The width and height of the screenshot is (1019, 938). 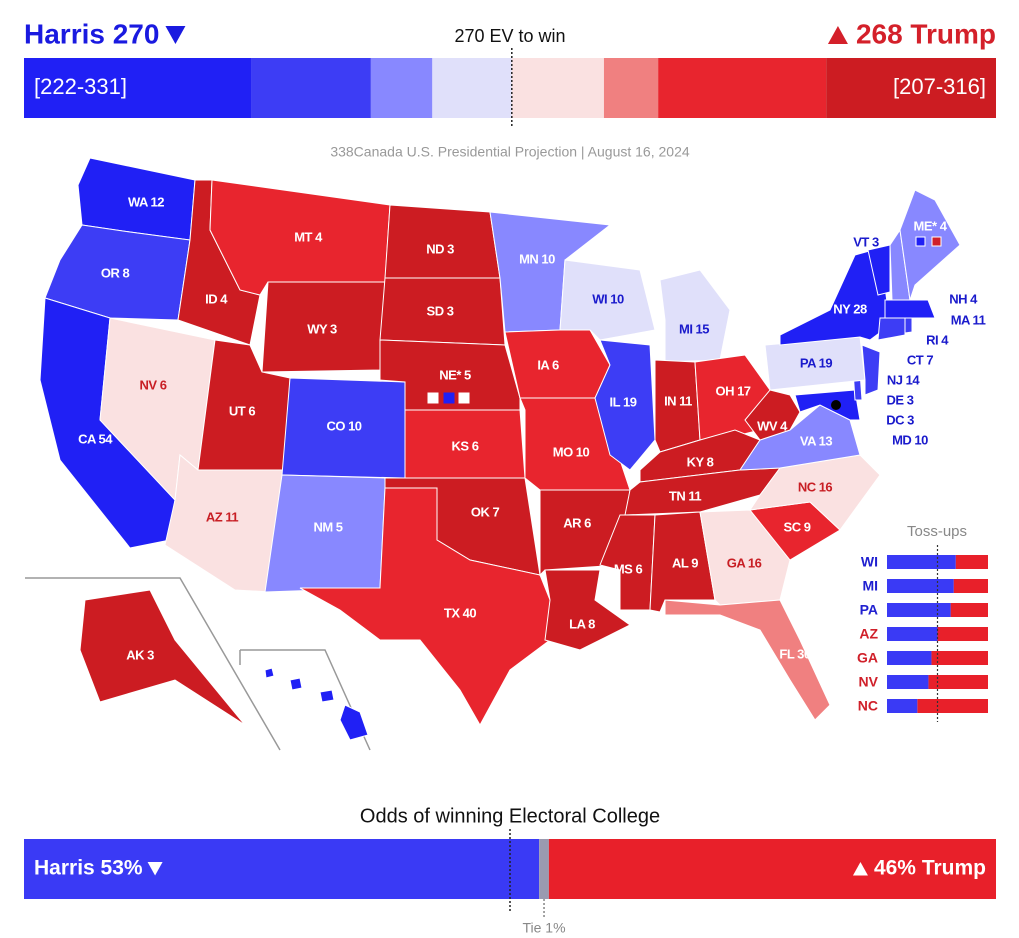 I want to click on state-label: MO 10, so click(x=571, y=451).